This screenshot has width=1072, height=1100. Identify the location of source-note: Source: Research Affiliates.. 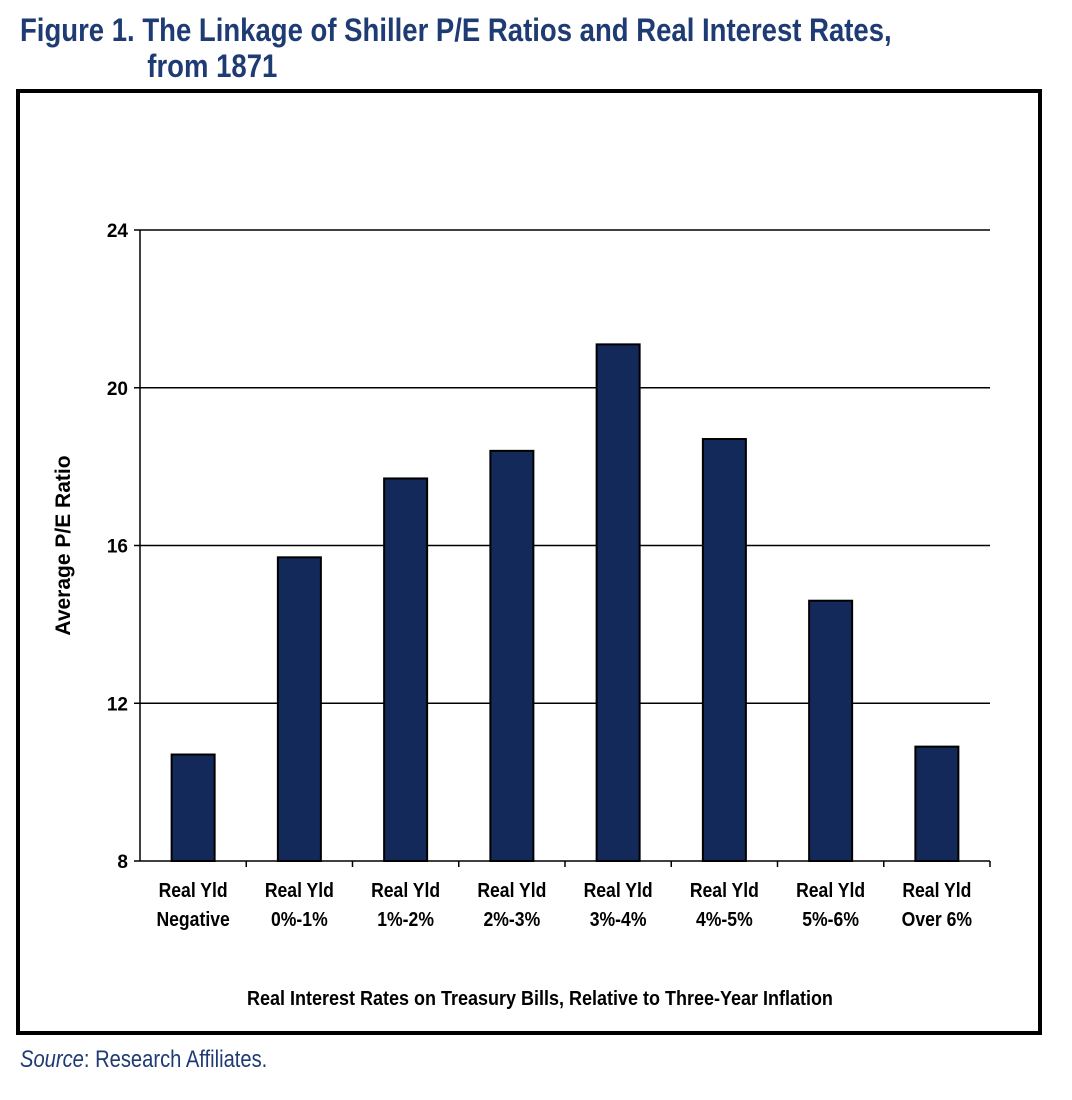
(143, 1060).